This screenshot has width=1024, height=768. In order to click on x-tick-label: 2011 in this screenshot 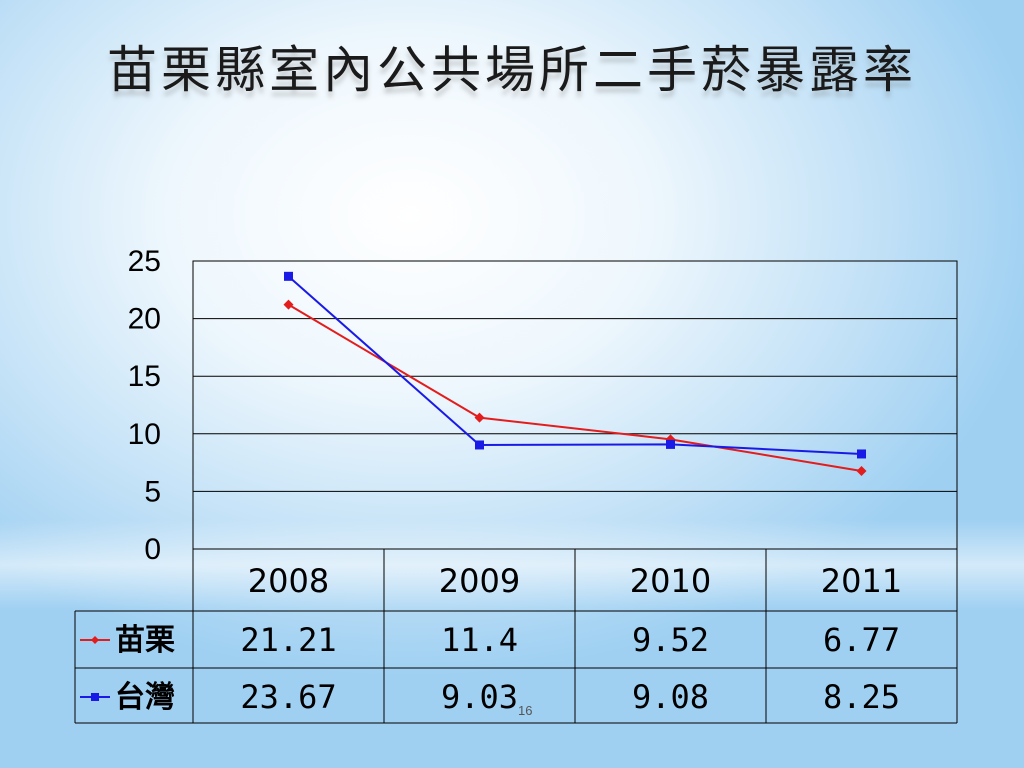, I will do `click(861, 581)`.